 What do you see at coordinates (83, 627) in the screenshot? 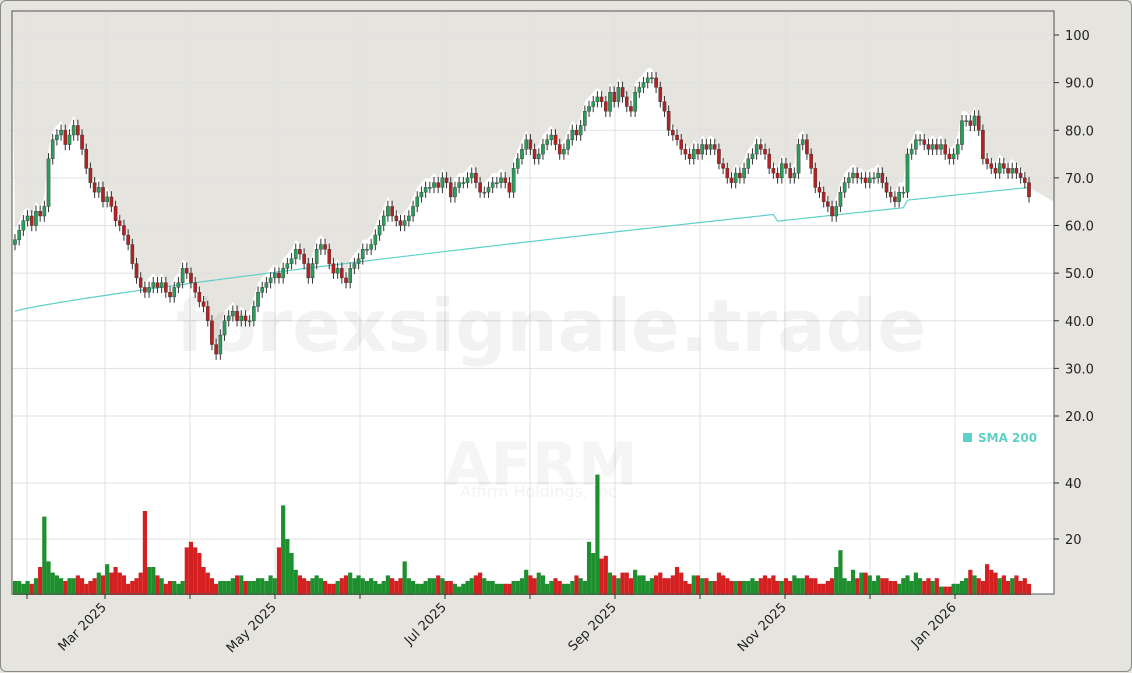
I see `date-tick-label: Mar 2025` at bounding box center [83, 627].